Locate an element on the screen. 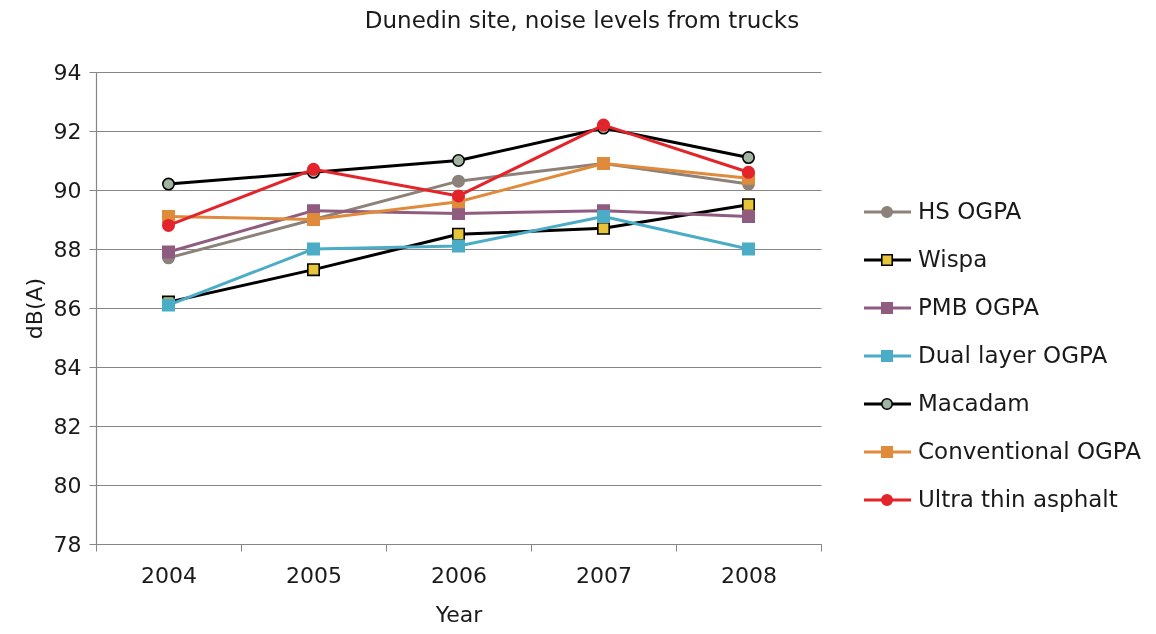 The height and width of the screenshot is (634, 1156). y-tick-label: 82 is located at coordinates (67, 426).